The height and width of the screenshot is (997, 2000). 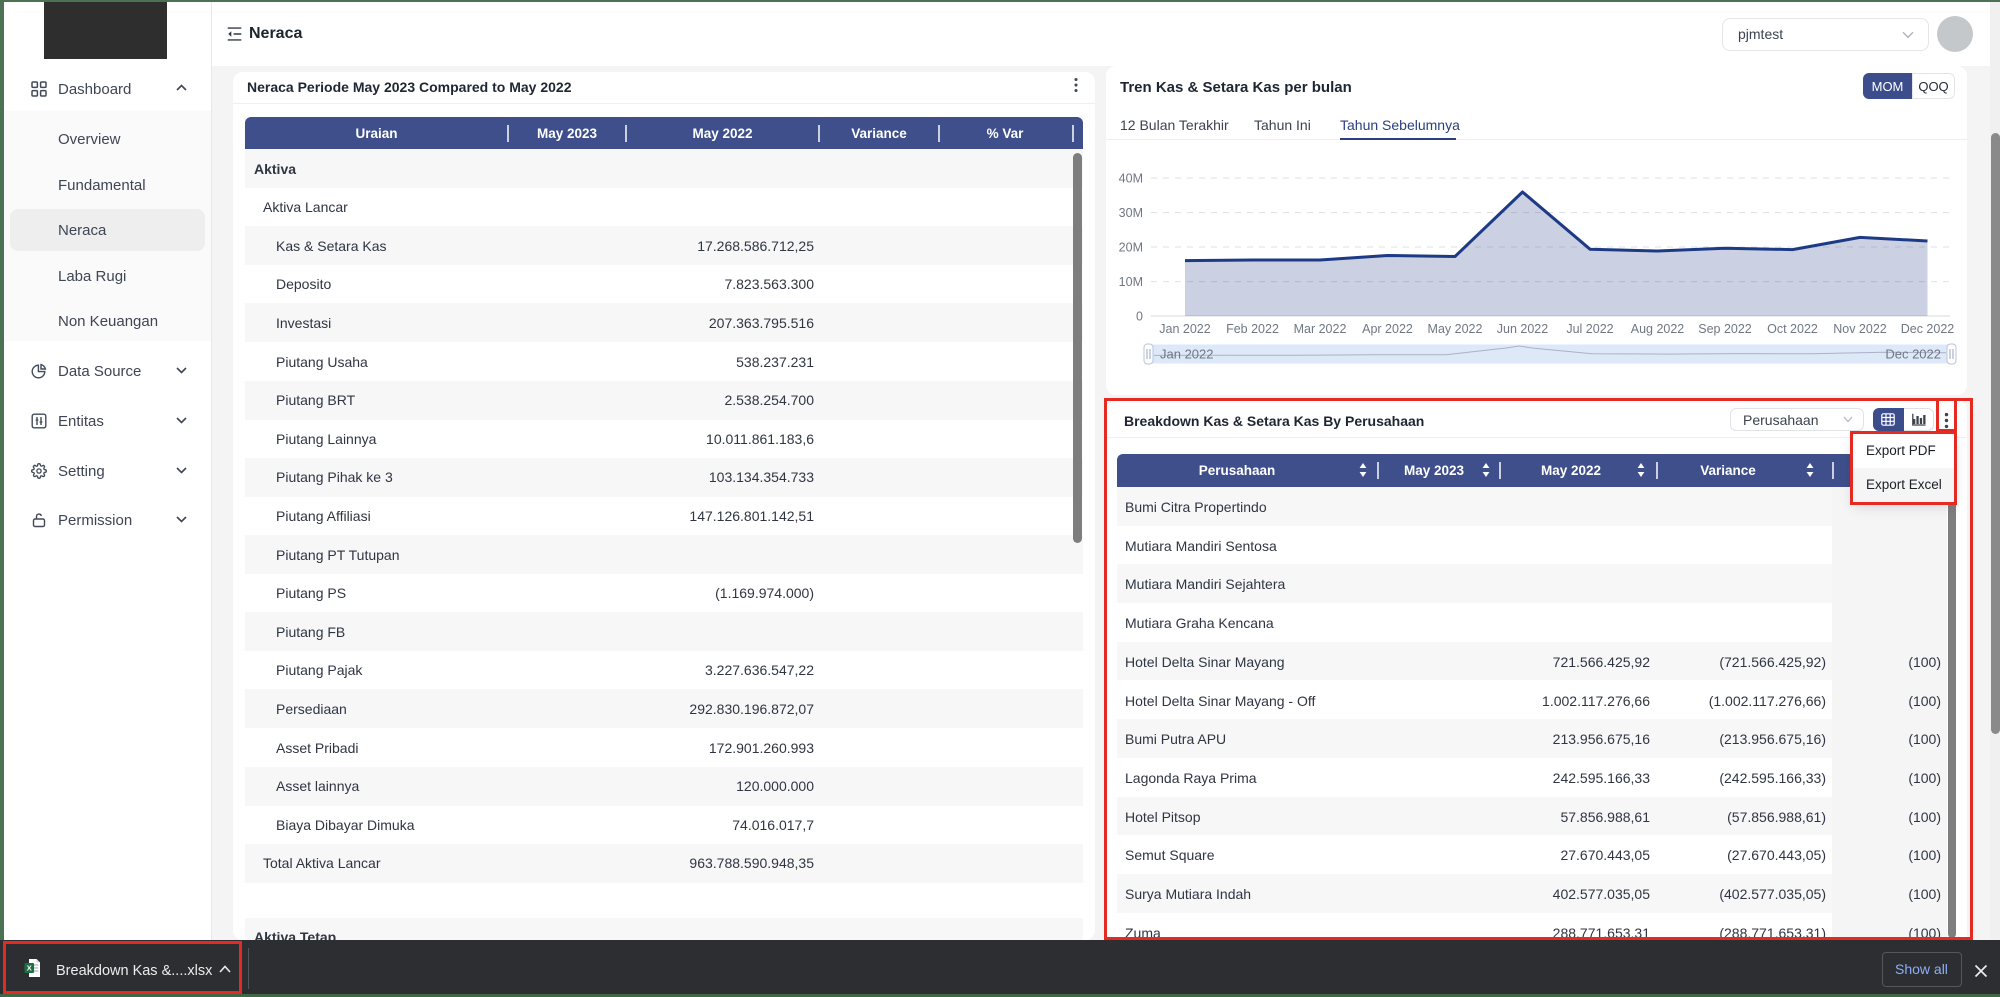 I want to click on svg-text: Feb 2022, so click(x=1252, y=329).